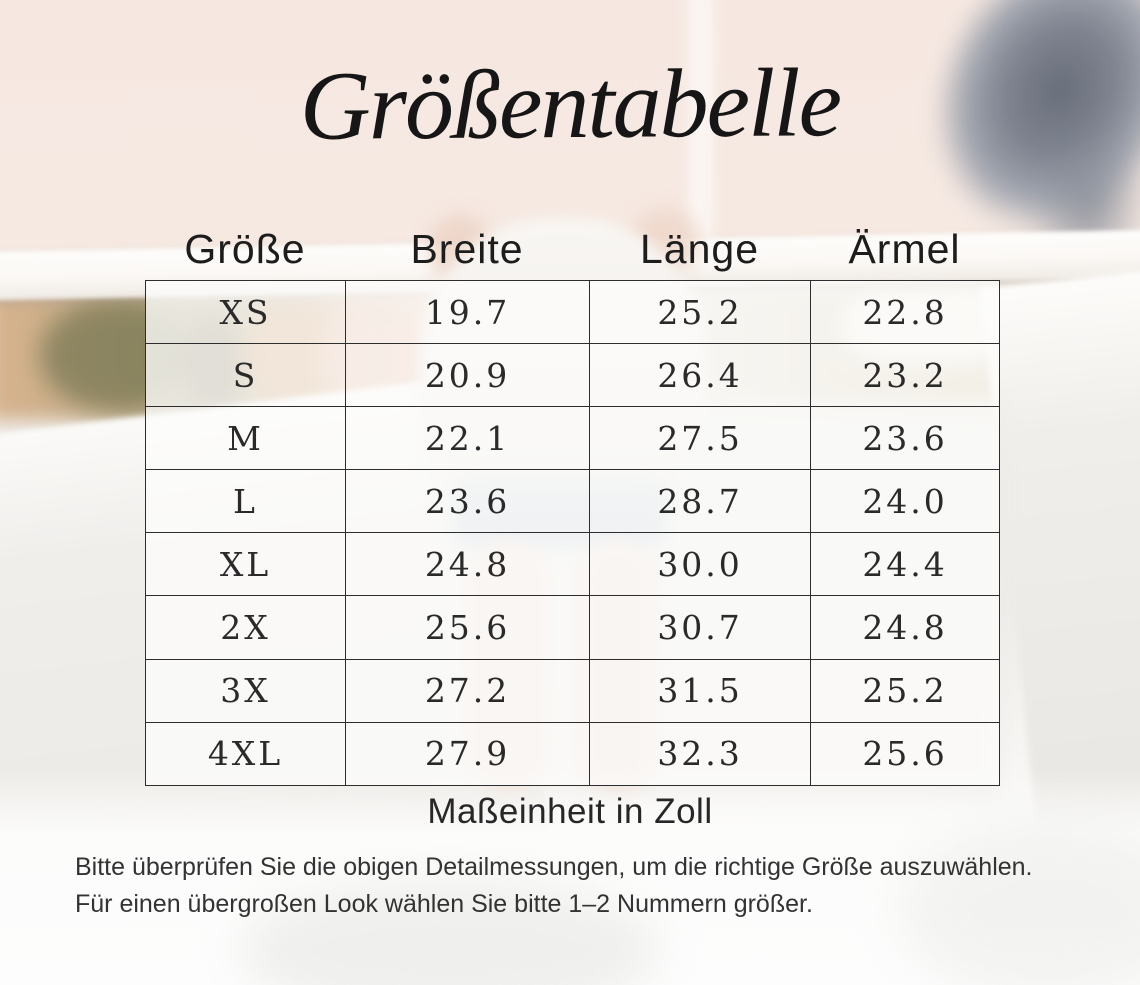 Image resolution: width=1140 pixels, height=985 pixels. Describe the element at coordinates (700, 375) in the screenshot. I see `value-cell: 26.4` at that location.